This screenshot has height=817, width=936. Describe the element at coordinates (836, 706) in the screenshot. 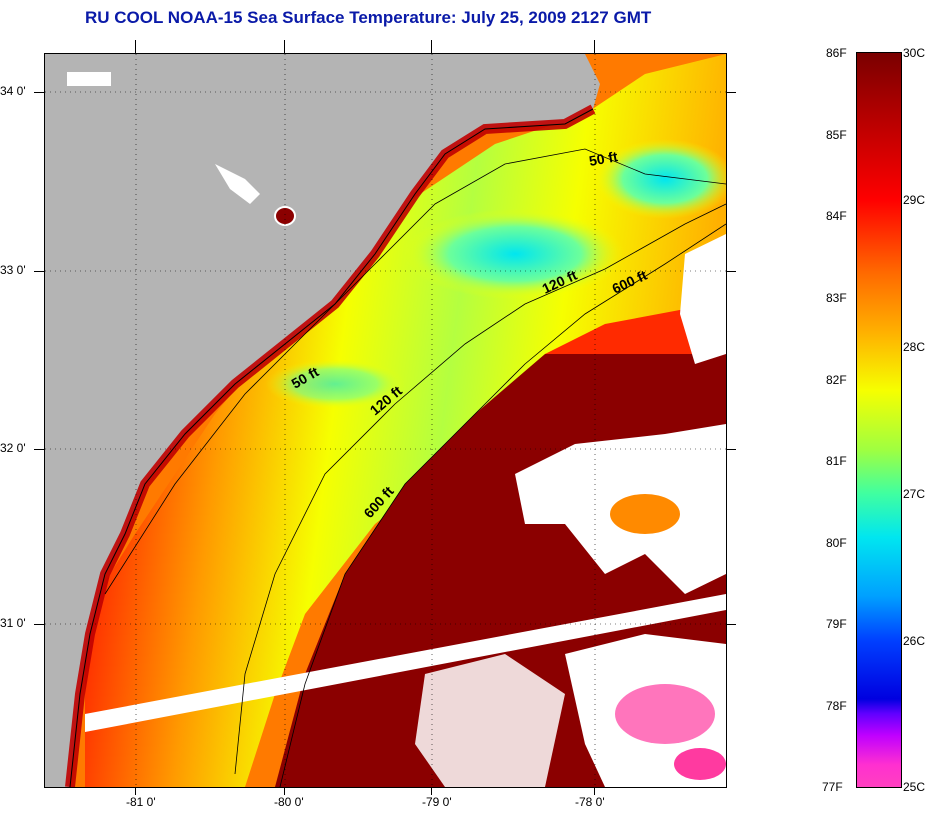

I see `colorbar-label-f: 78F` at that location.